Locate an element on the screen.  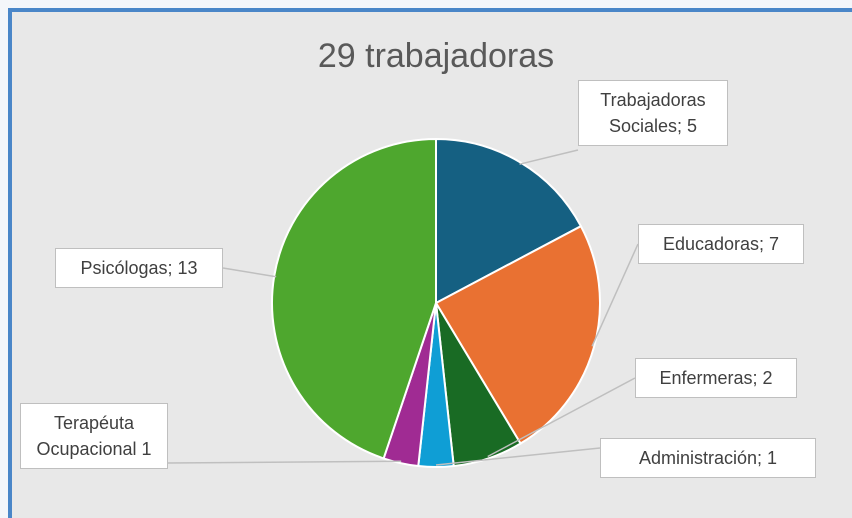
data-label: Educadoras; 7 is located at coordinates (721, 244).